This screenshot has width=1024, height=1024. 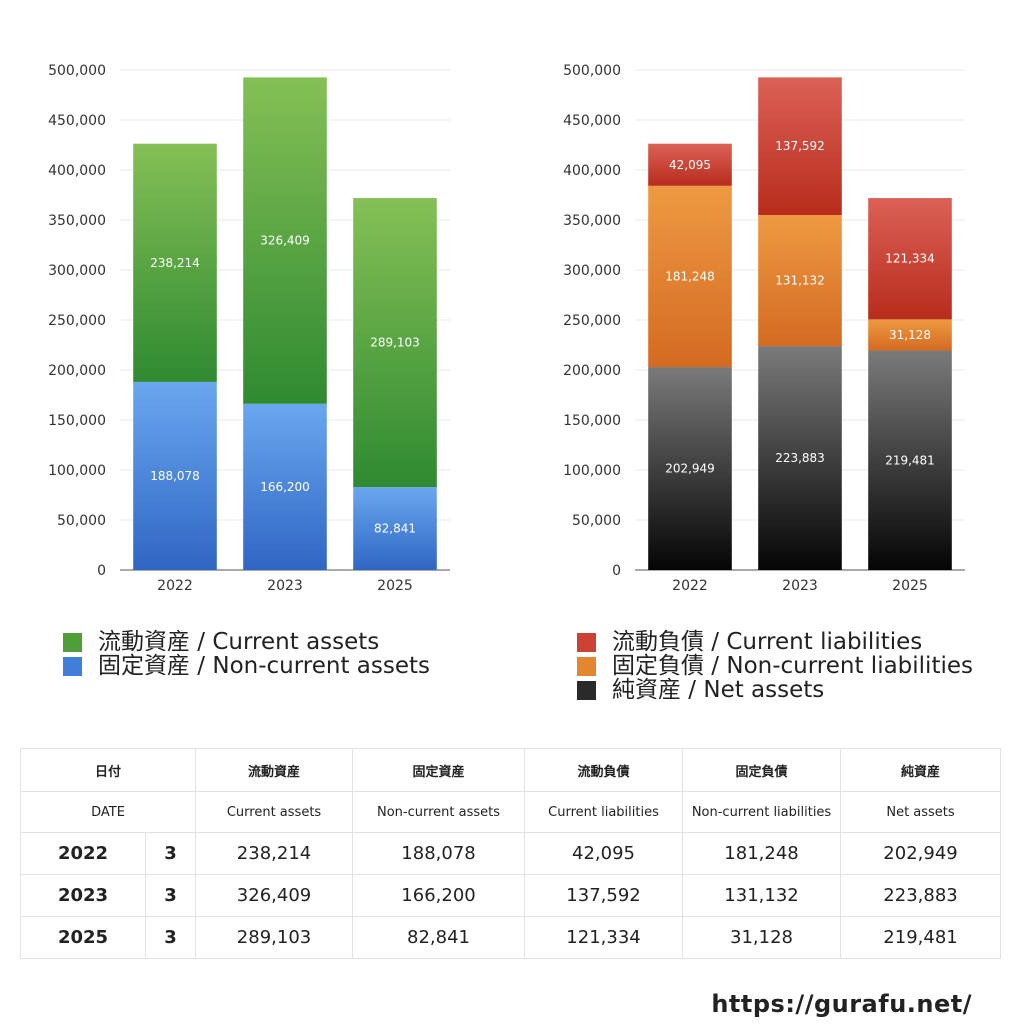 What do you see at coordinates (264, 666) in the screenshot?
I see `legend-label: 固定資産 / Non-current assets` at bounding box center [264, 666].